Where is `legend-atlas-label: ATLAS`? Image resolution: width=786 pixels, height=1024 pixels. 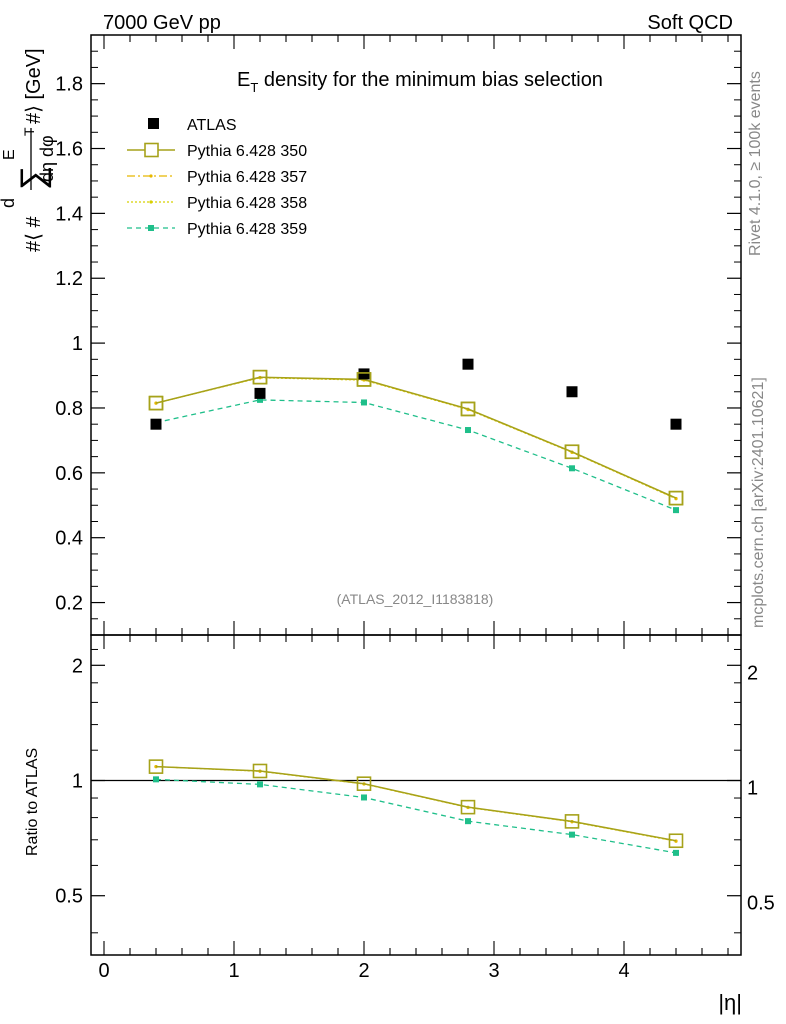
legend-atlas-label: ATLAS is located at coordinates (212, 125).